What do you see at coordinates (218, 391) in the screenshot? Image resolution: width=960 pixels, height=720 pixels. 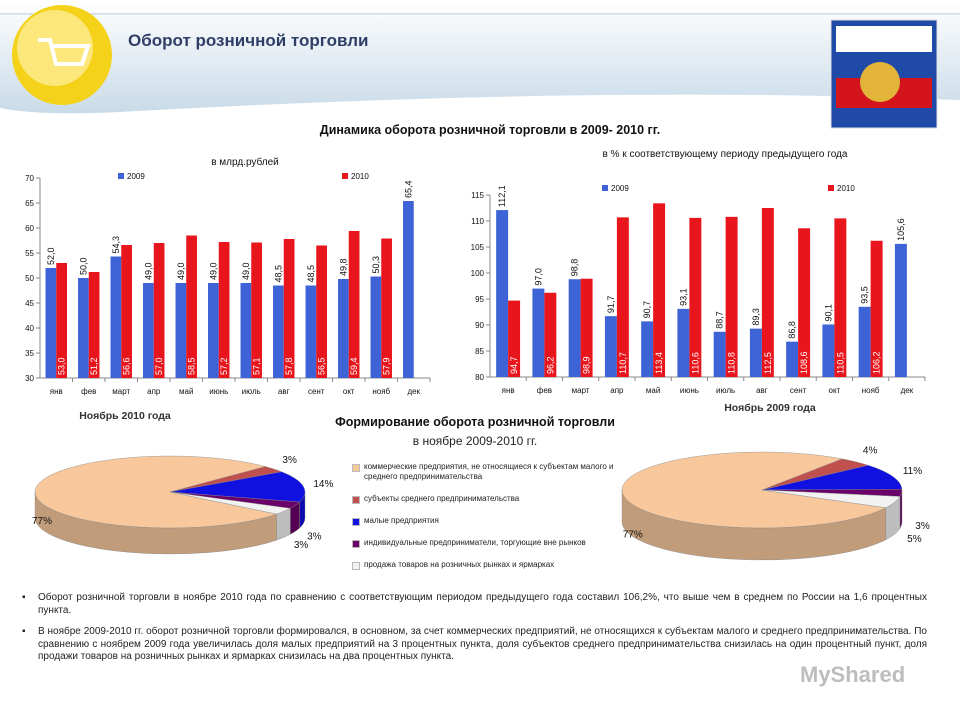 I see `x-tick-label: июнь` at bounding box center [218, 391].